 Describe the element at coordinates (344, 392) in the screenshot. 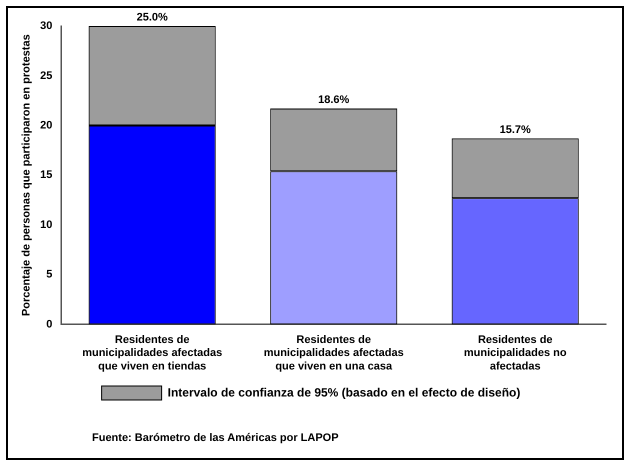

I see `legend-label: Intervalo de confianza de 95% (basado en el efecto de diseño)` at that location.